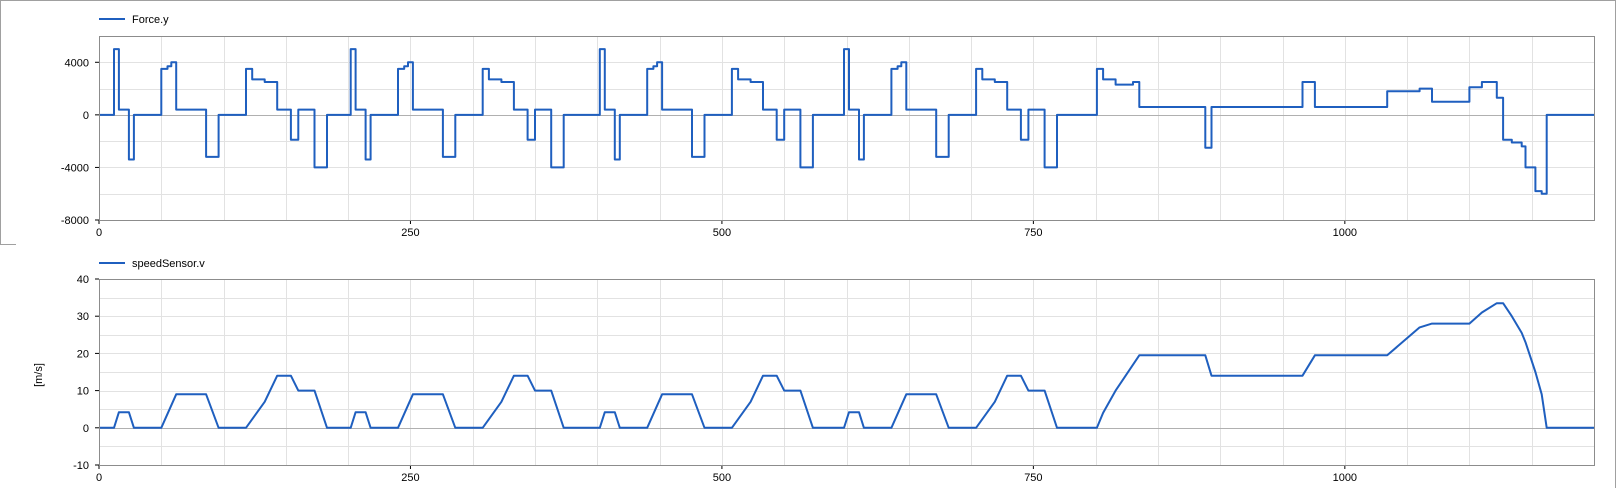  What do you see at coordinates (75, 168) in the screenshot?
I see `y-tick-label: -4000` at bounding box center [75, 168].